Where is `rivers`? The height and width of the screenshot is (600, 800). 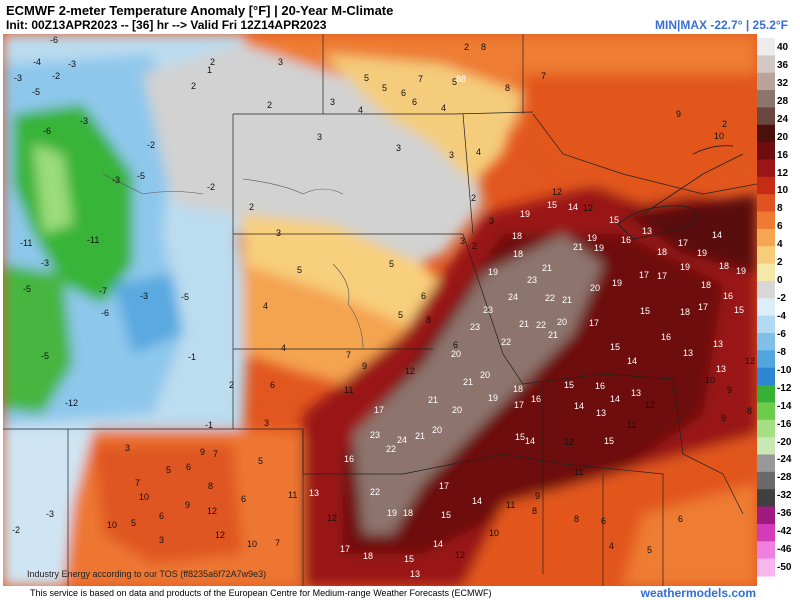
rivers is located at coordinates (233, 261).